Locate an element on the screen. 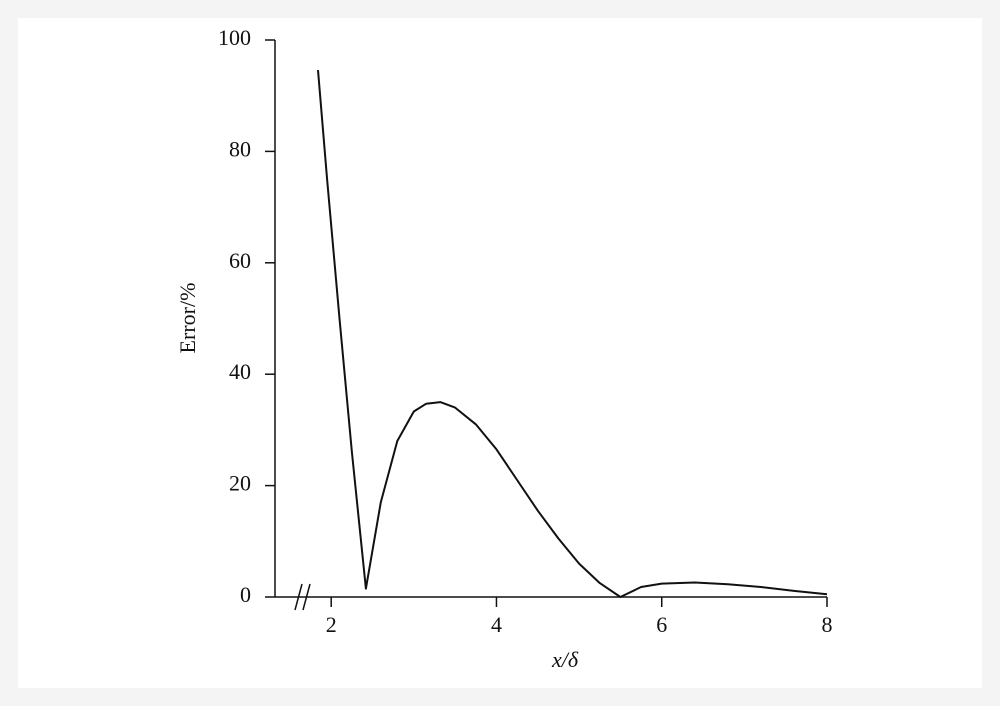  y-tick-label: 80 is located at coordinates (240, 148).